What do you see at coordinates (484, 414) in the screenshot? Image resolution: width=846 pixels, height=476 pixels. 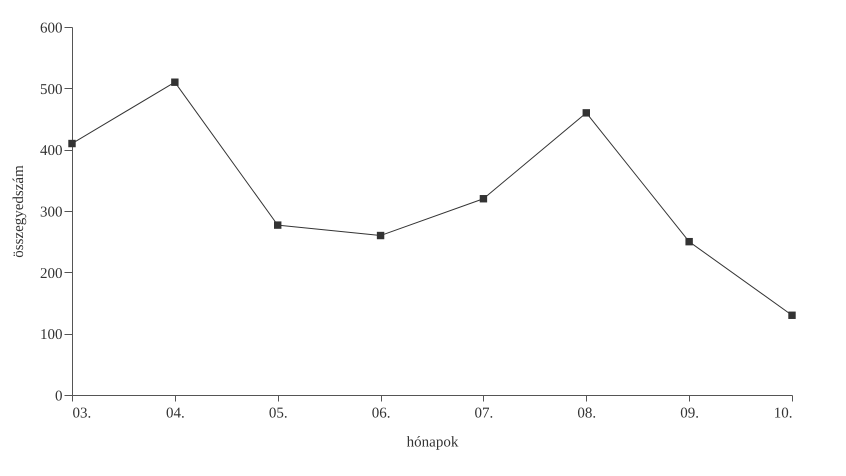 I see `x-tick-label: 07.` at bounding box center [484, 414].